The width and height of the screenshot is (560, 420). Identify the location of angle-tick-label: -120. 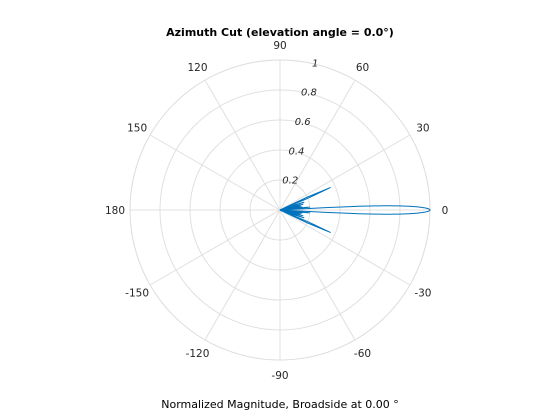
(198, 354).